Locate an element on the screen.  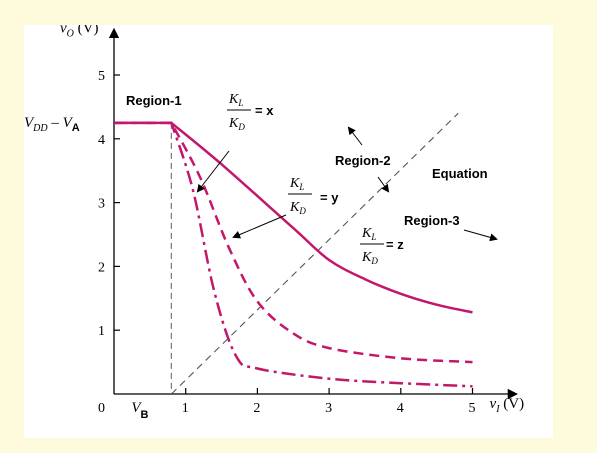
y-tick-label: 1 is located at coordinates (101, 331).